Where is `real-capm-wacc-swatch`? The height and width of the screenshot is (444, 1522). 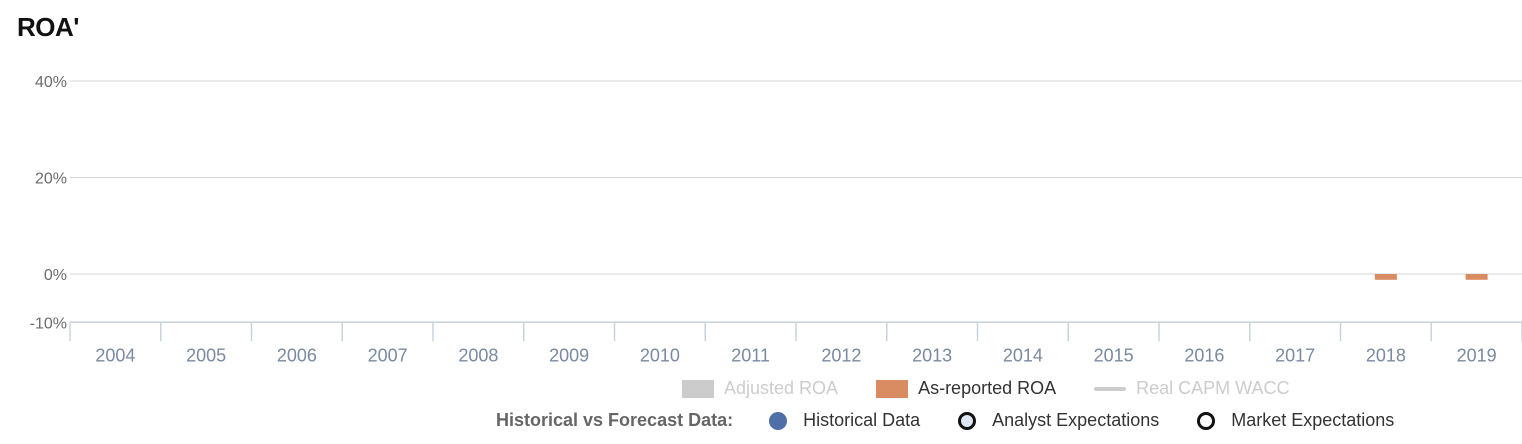 real-capm-wacc-swatch is located at coordinates (1110, 388).